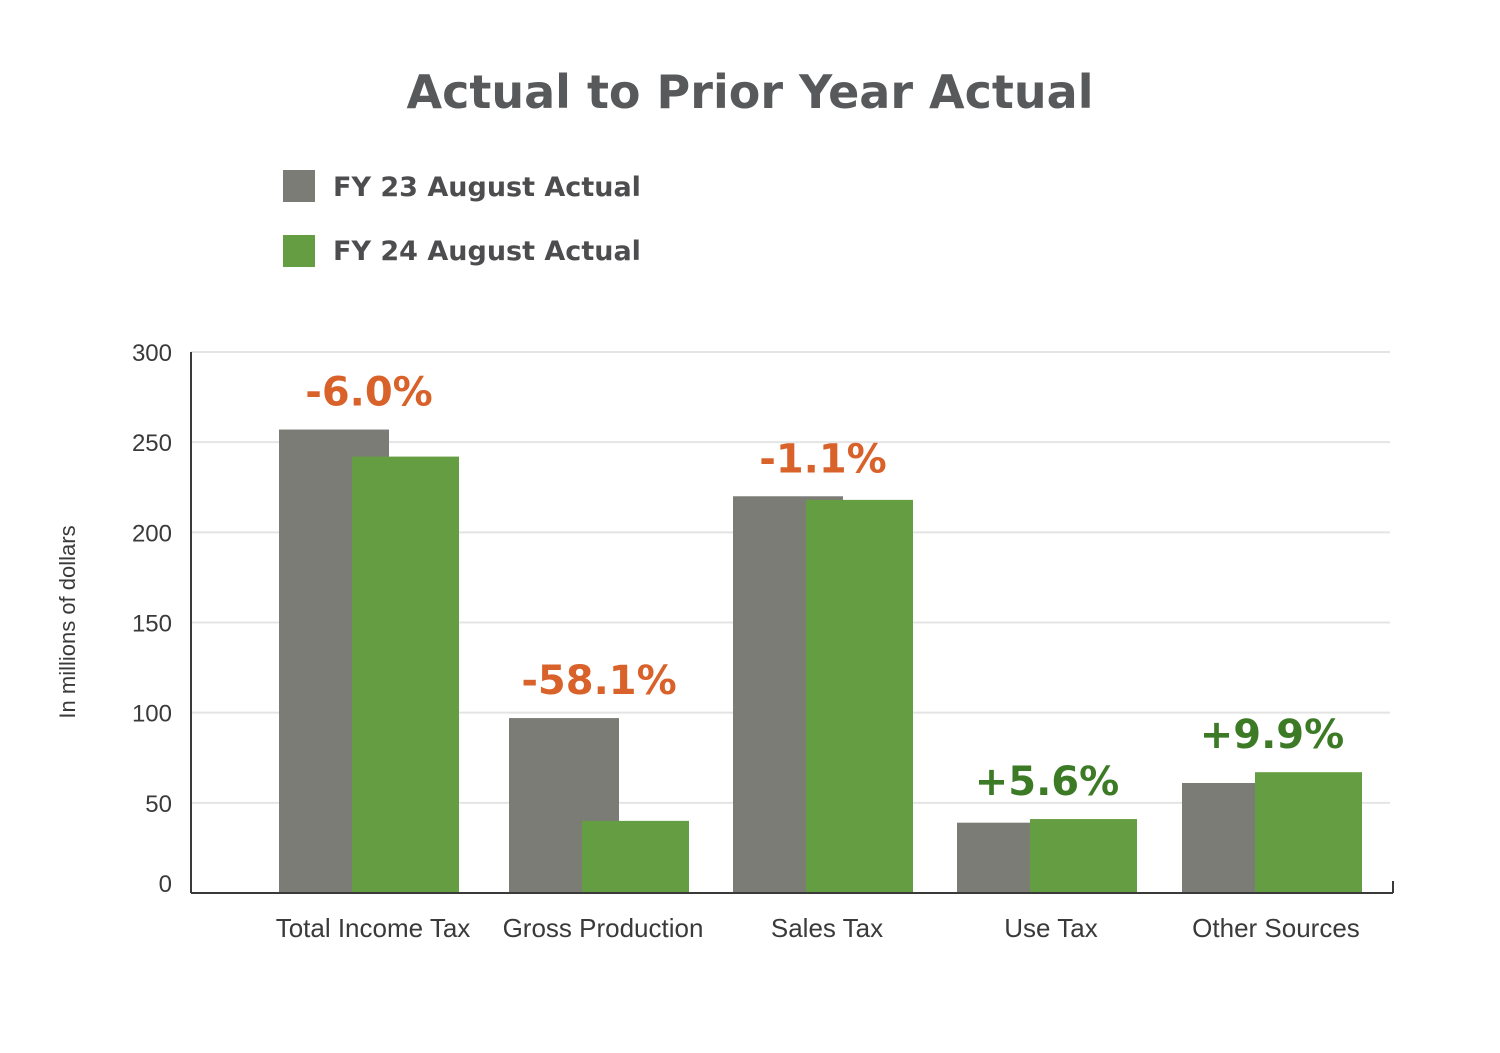 This screenshot has width=1500, height=1053. Describe the element at coordinates (152, 533) in the screenshot. I see `y-tick-label: 200` at that location.